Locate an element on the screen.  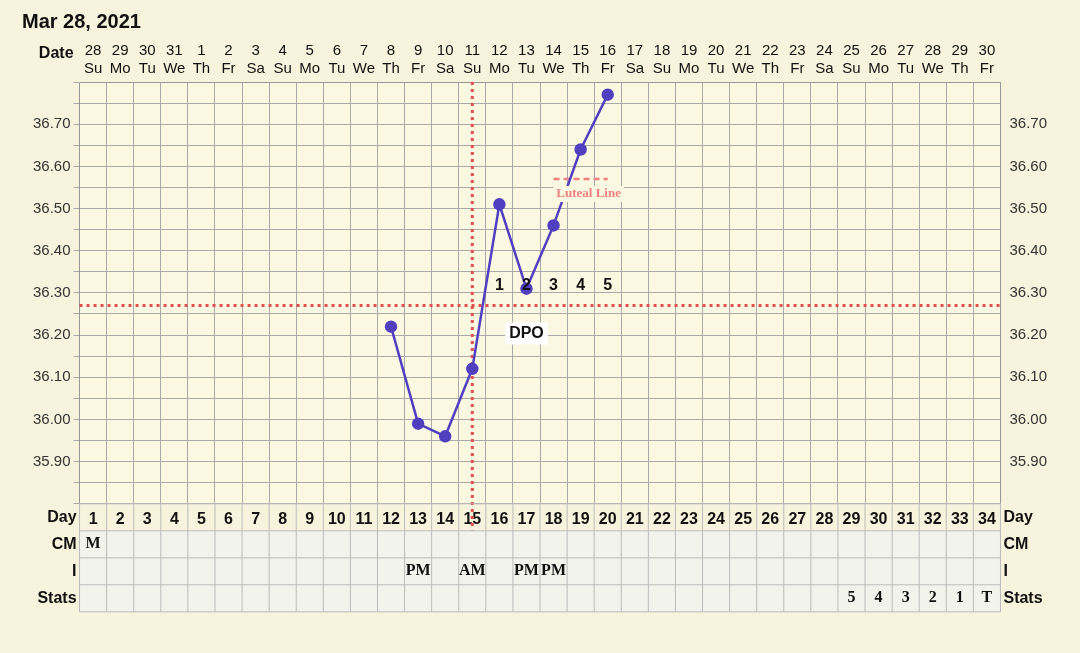
x-tick-label: 9 Fr is located at coordinates (418, 59).